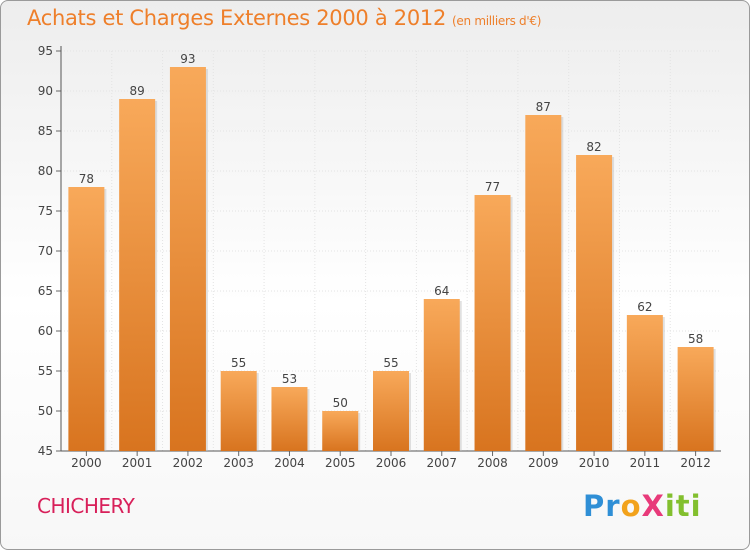 This screenshot has width=750, height=550. I want to click on bar-2005, so click(340, 431).